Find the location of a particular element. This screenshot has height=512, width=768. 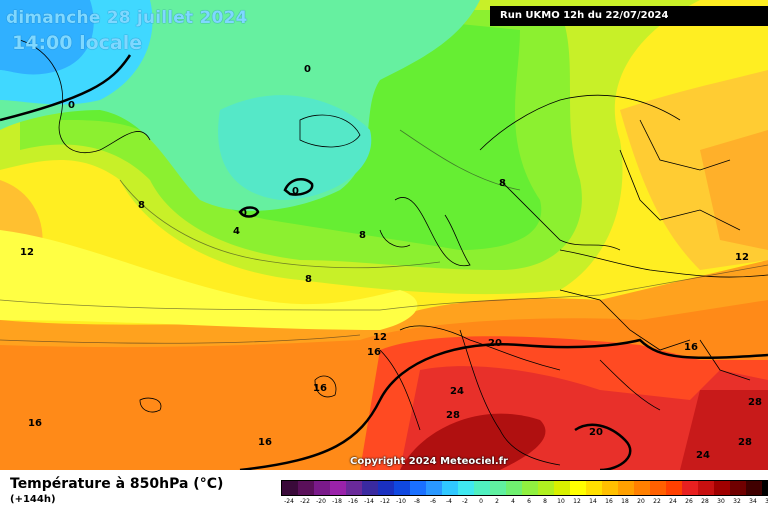

forecast-lead-time: (+144h) is located at coordinates (33, 499).